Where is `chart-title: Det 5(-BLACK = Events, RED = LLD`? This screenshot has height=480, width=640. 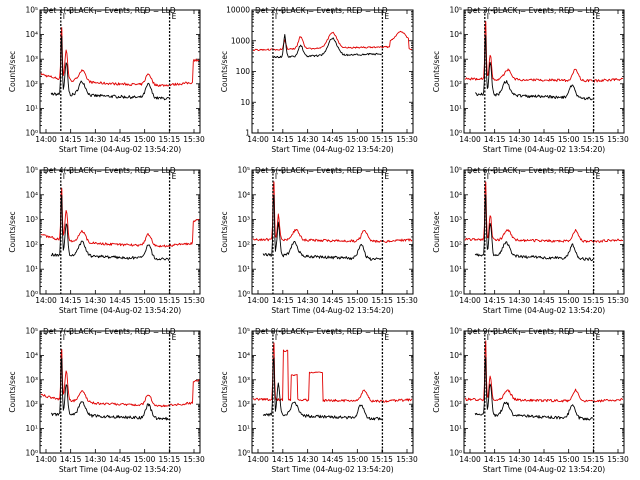 chart-title: Det 5(-BLACK = Events, RED = LLD is located at coordinates (321, 170).